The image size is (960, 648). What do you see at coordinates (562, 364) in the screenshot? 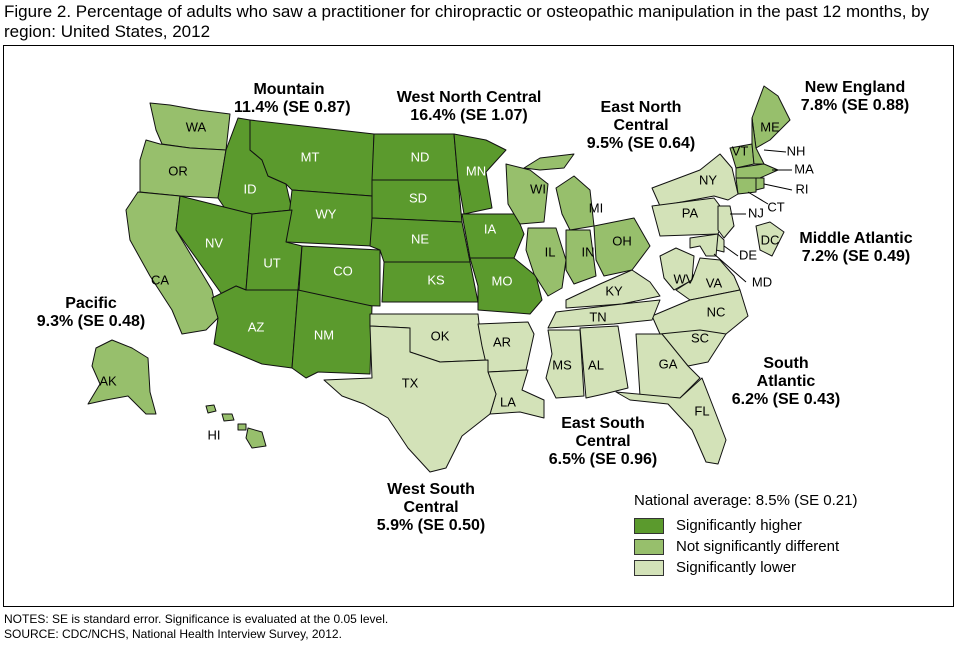
I see `state-label-ms: MS` at bounding box center [562, 364].